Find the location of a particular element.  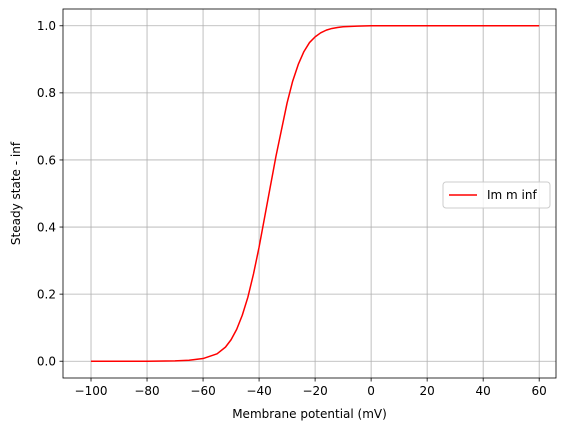

x-tick-label: 60 is located at coordinates (539, 391).